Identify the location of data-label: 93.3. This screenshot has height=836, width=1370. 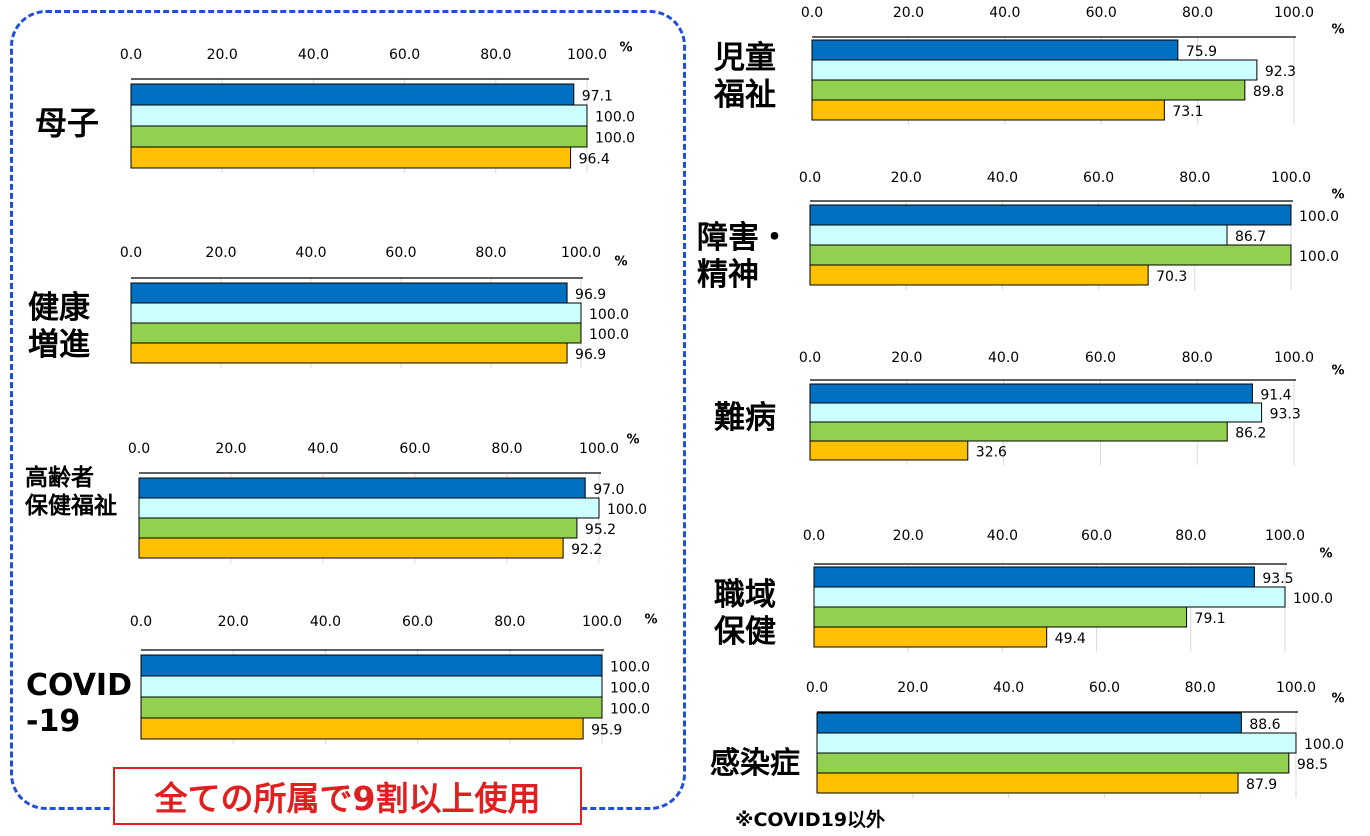
(1285, 415).